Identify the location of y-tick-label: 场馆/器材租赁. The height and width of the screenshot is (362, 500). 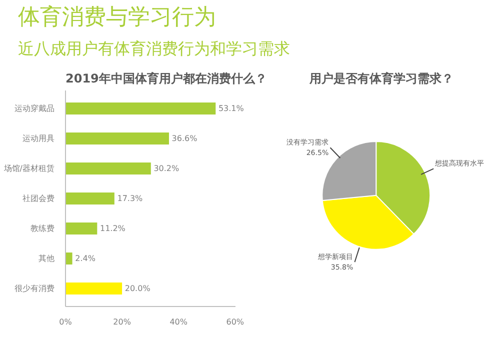
(28, 168).